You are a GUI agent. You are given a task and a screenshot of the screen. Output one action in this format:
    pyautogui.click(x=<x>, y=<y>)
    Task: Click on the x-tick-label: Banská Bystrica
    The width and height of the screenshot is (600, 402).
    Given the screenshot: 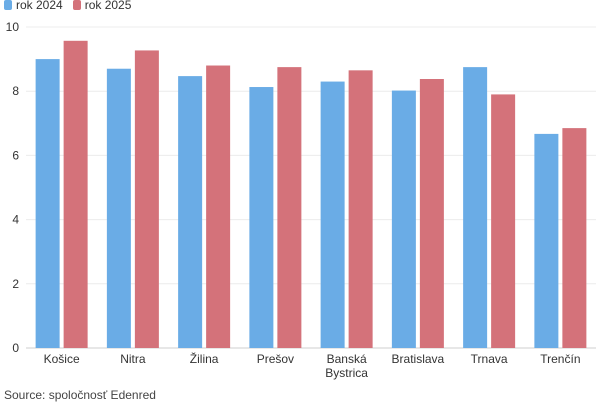 What is the action you would take?
    pyautogui.click(x=346, y=366)
    